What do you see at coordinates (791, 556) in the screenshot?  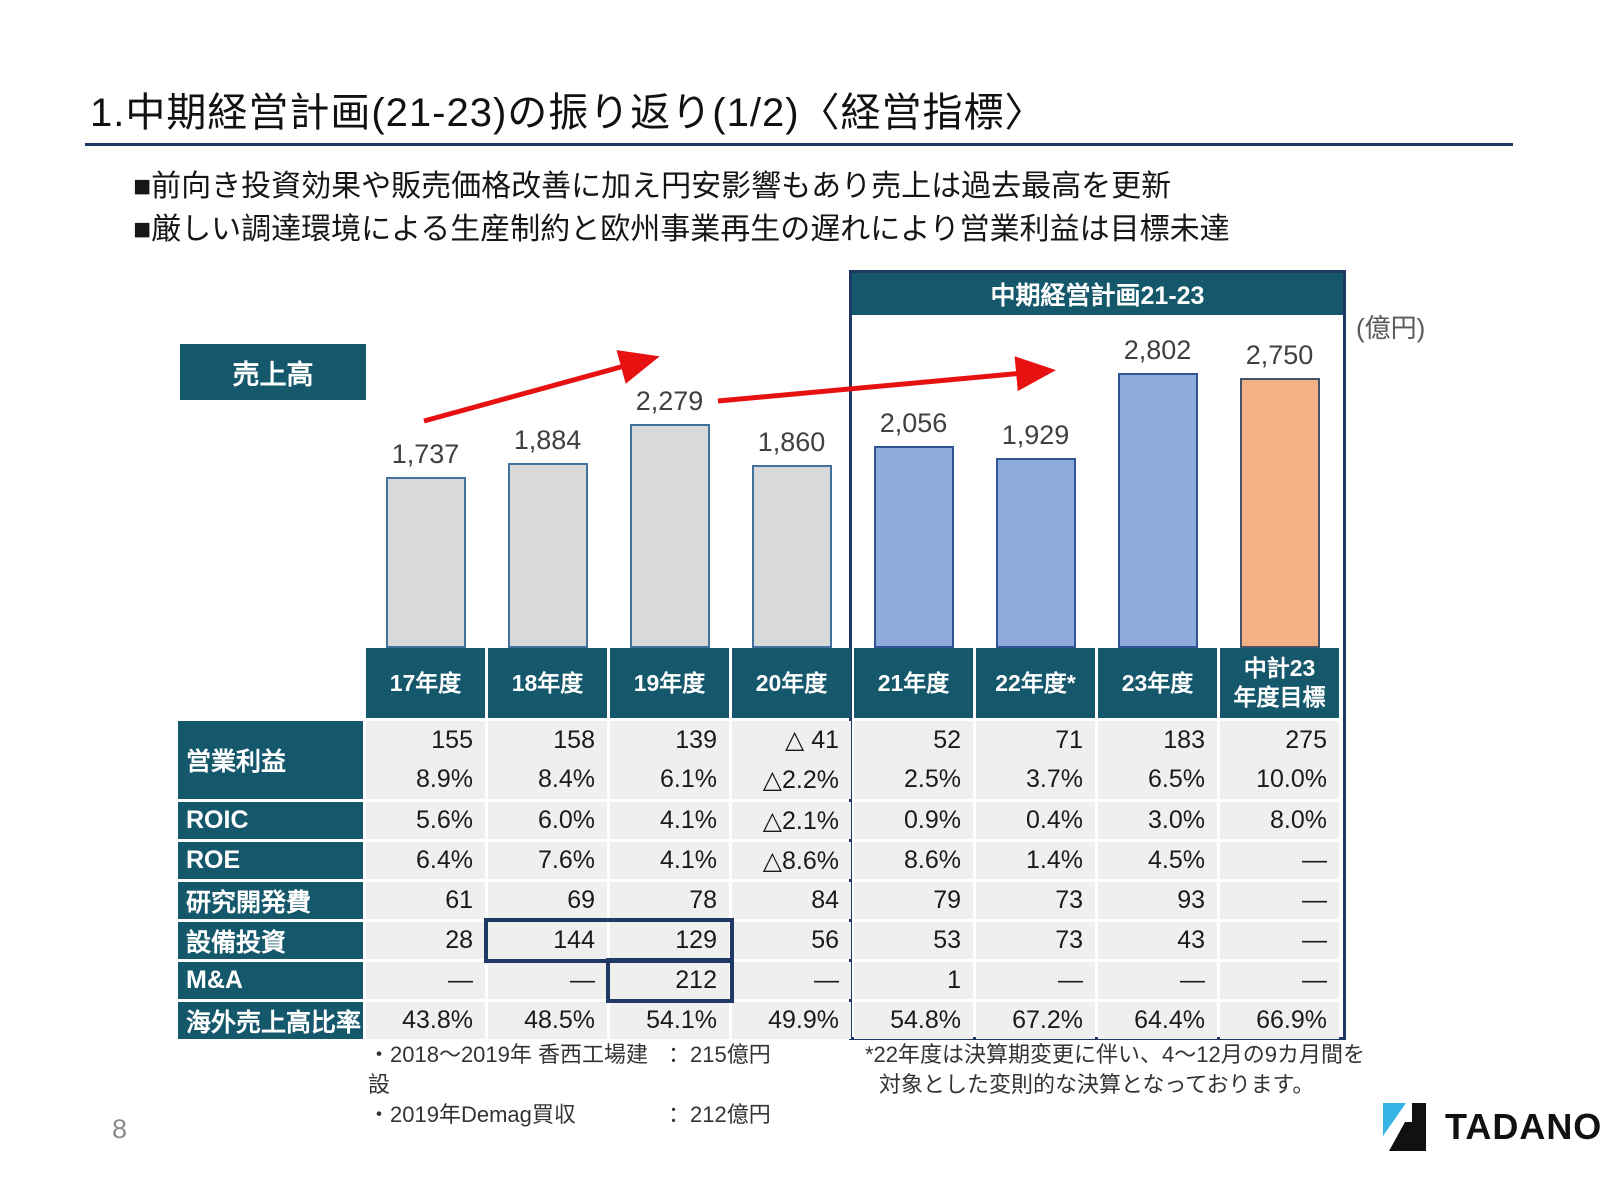 I see `sales-bar-20年度` at bounding box center [791, 556].